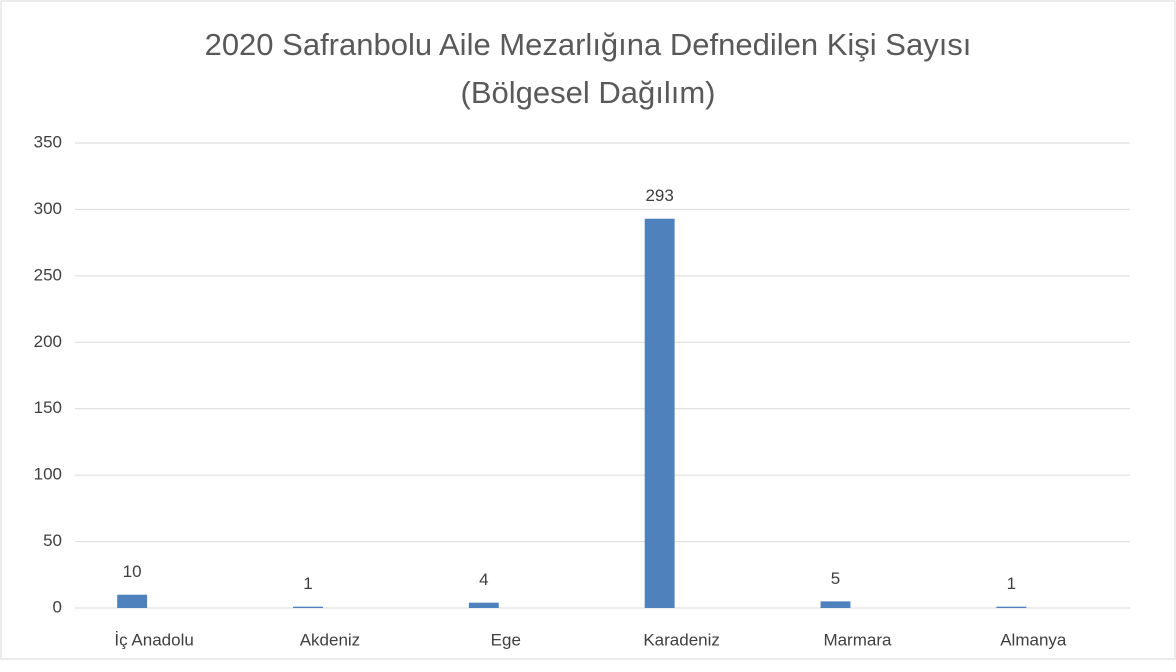 The width and height of the screenshot is (1176, 672). I want to click on data-label: 4, so click(483, 579).